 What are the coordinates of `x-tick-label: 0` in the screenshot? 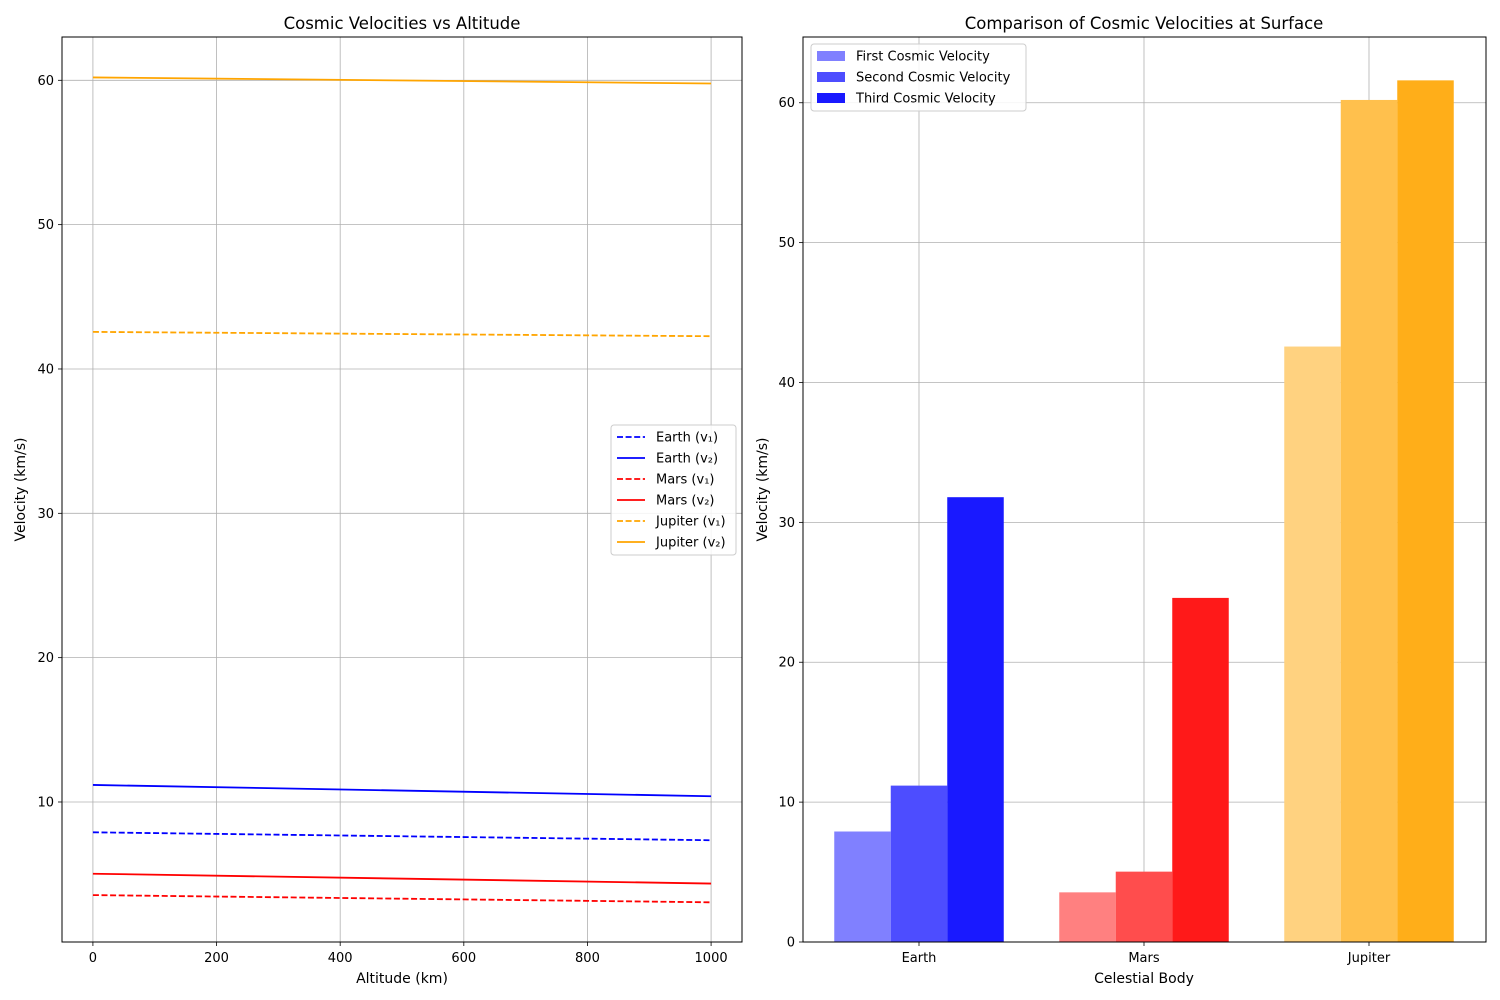 It's located at (93, 958).